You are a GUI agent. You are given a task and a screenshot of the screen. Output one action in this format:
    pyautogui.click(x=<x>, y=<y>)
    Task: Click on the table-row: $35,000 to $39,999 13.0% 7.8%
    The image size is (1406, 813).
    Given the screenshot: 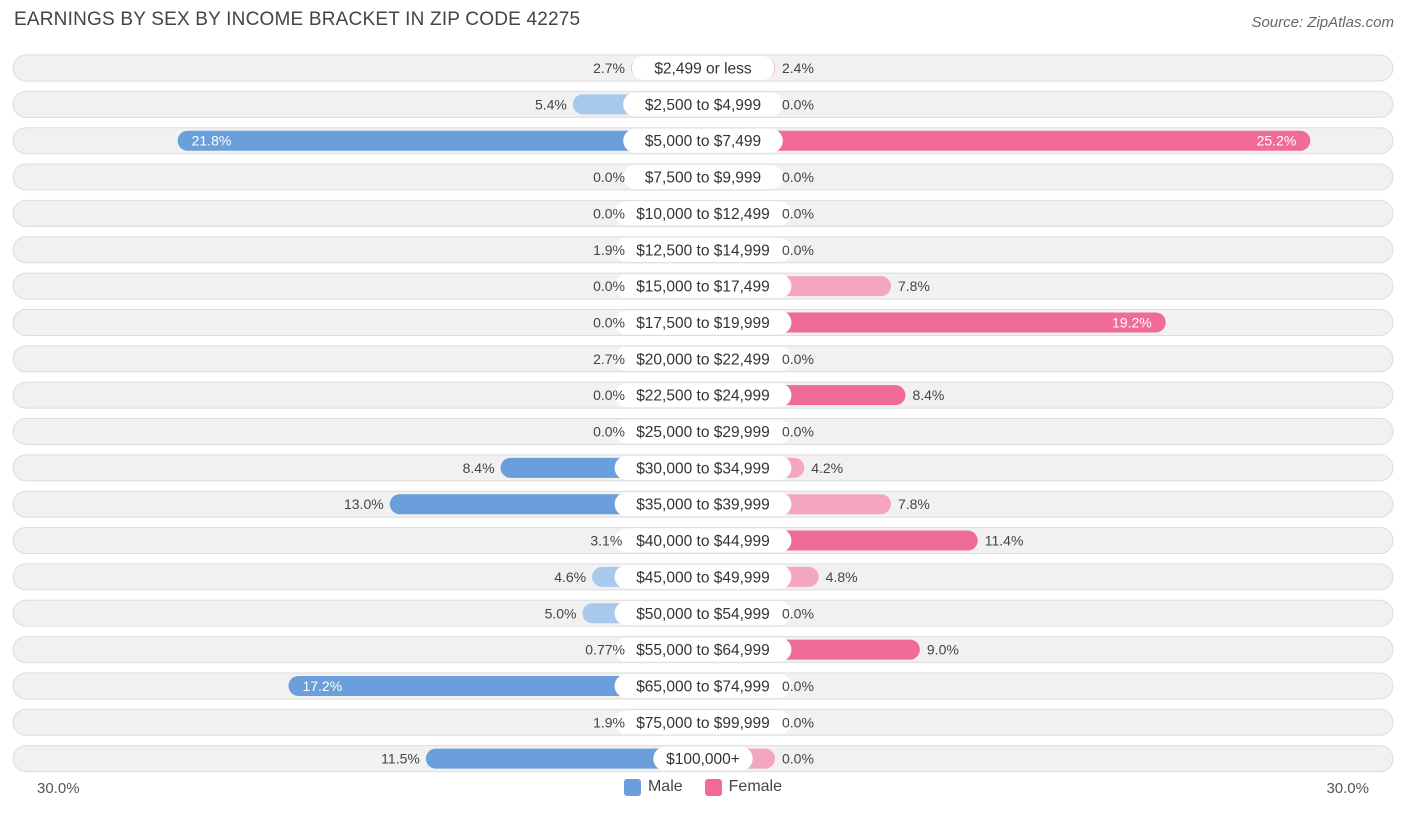 What is the action you would take?
    pyautogui.click(x=703, y=504)
    